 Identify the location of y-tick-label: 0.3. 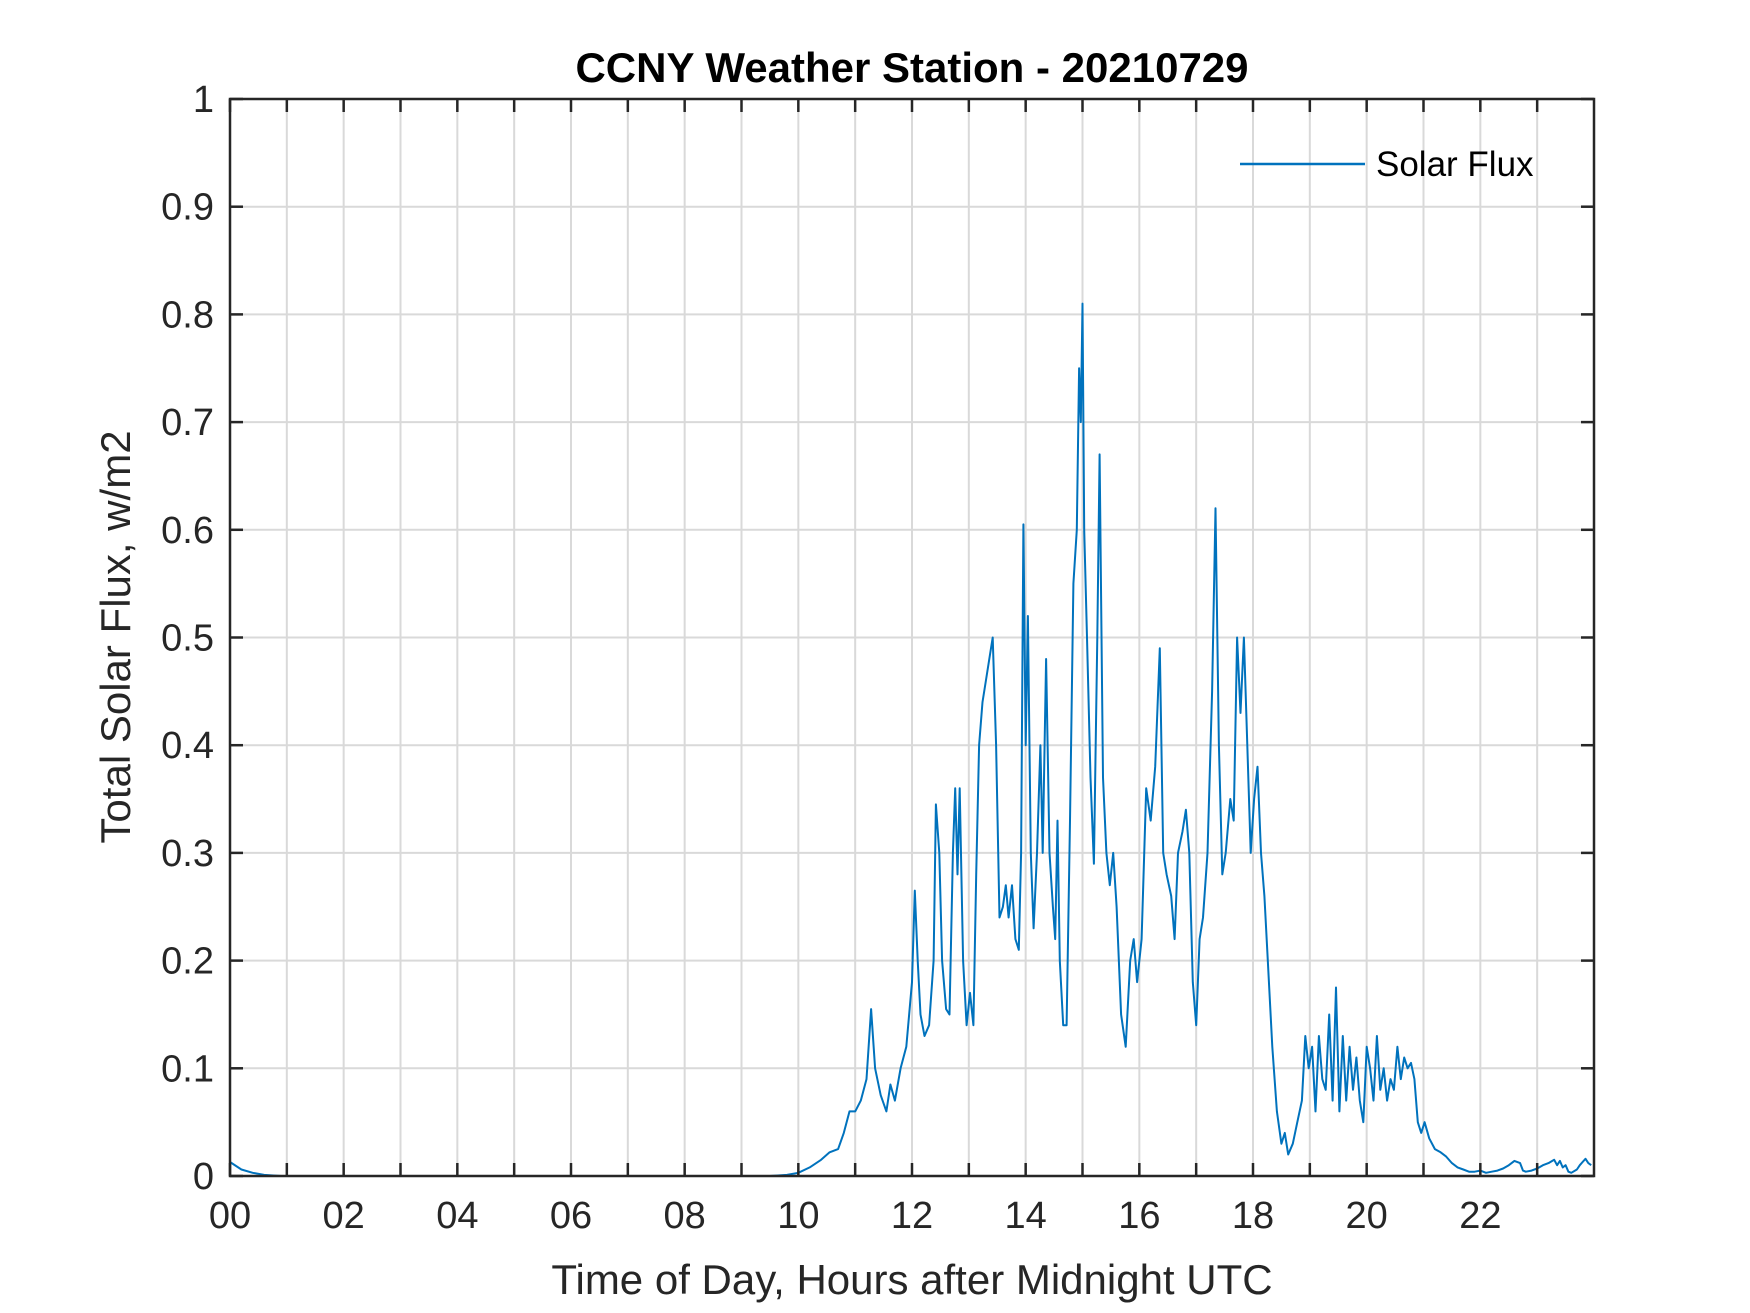
(187, 854).